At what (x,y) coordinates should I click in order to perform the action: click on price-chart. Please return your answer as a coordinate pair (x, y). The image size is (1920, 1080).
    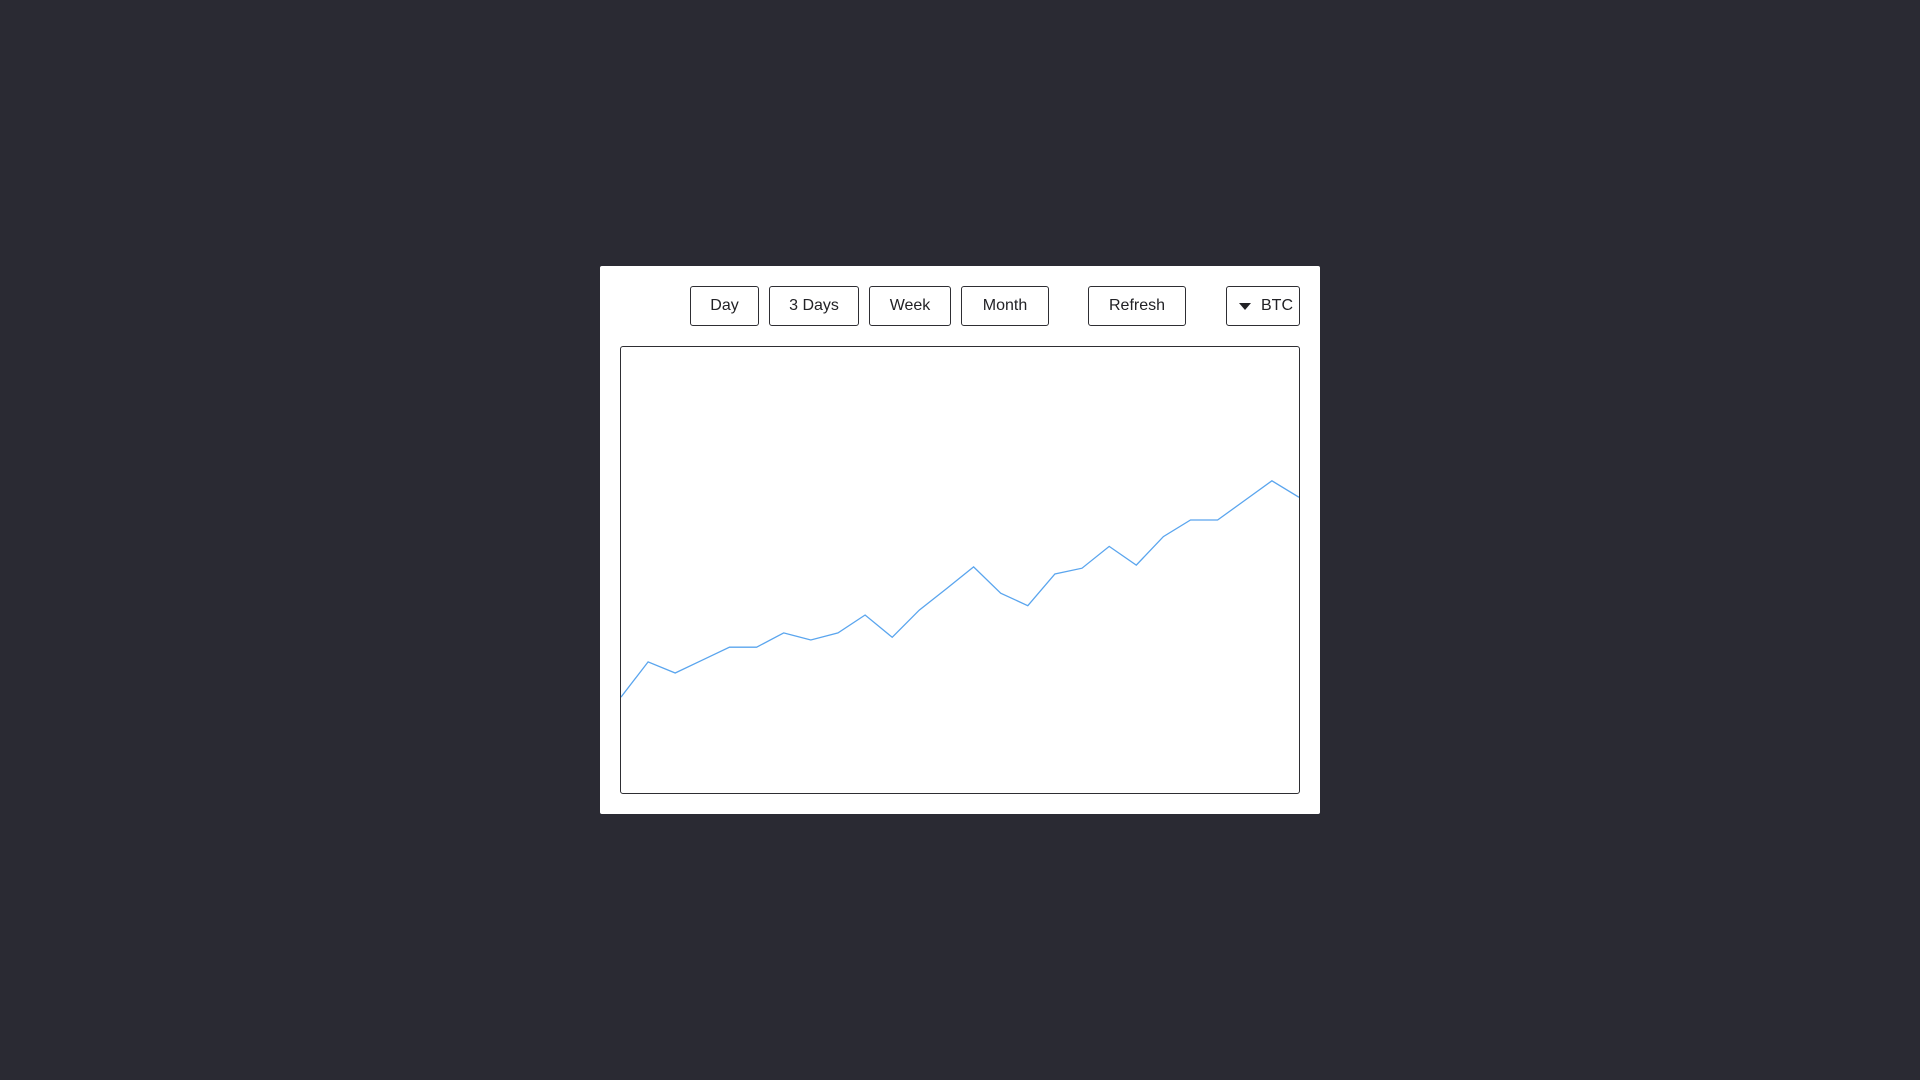
    Looking at the image, I should click on (960, 570).